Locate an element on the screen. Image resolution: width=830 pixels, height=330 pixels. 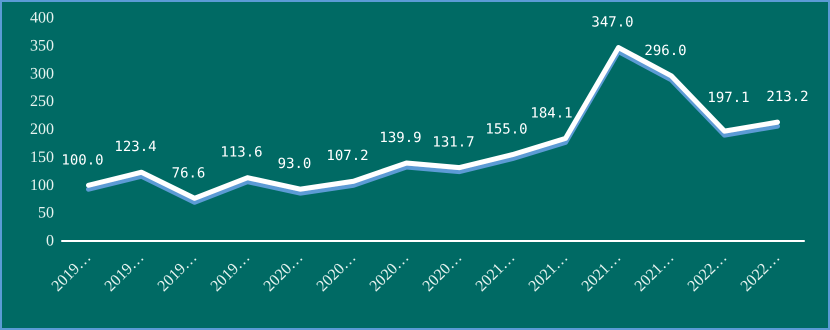
y-tick-label: 200 is located at coordinates (42, 129).